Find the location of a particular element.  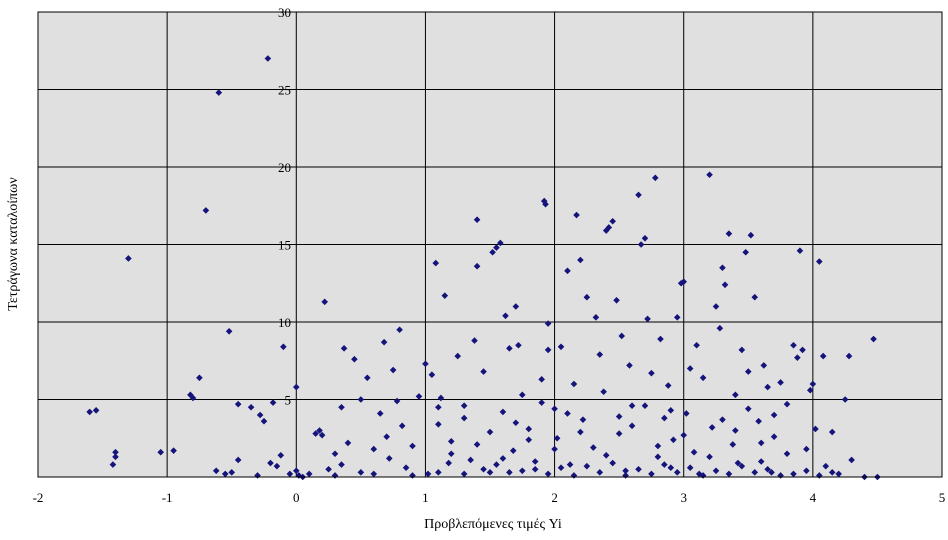

x-axis-label: Προβλεπόμενες τιμές Yi is located at coordinates (493, 524).